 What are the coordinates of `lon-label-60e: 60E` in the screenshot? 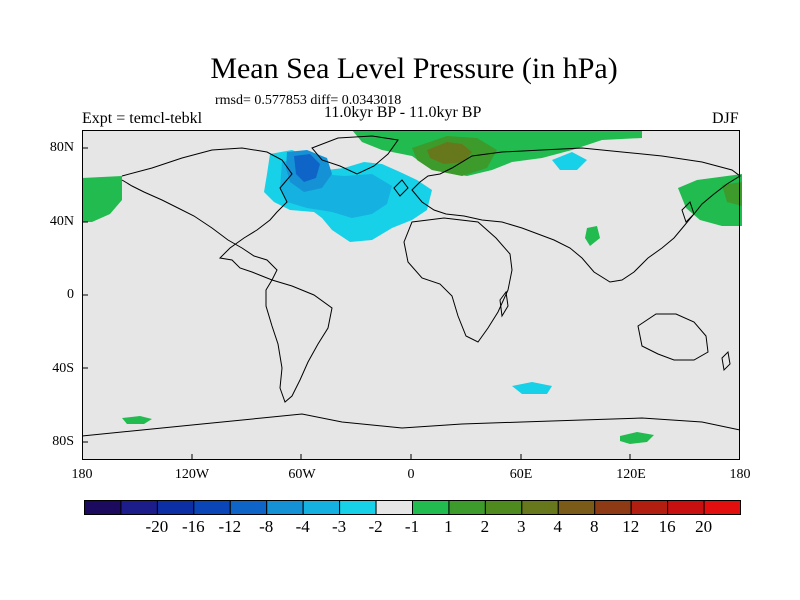 It's located at (521, 474).